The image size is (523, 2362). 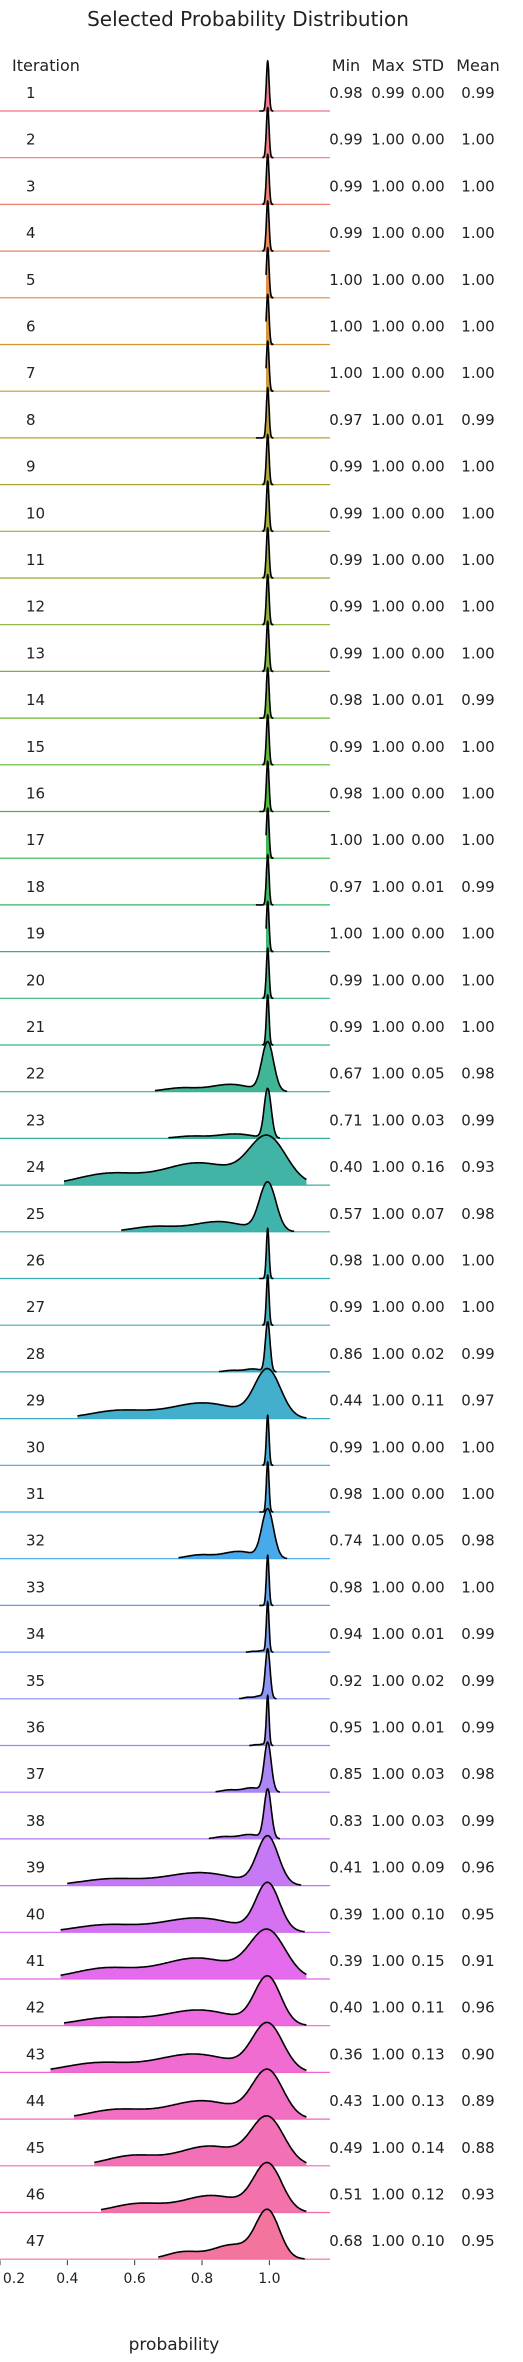 What do you see at coordinates (247, 1066) in the screenshot?
I see `ridge-row-22: 22 0.67 1.00 0.05 0.98` at bounding box center [247, 1066].